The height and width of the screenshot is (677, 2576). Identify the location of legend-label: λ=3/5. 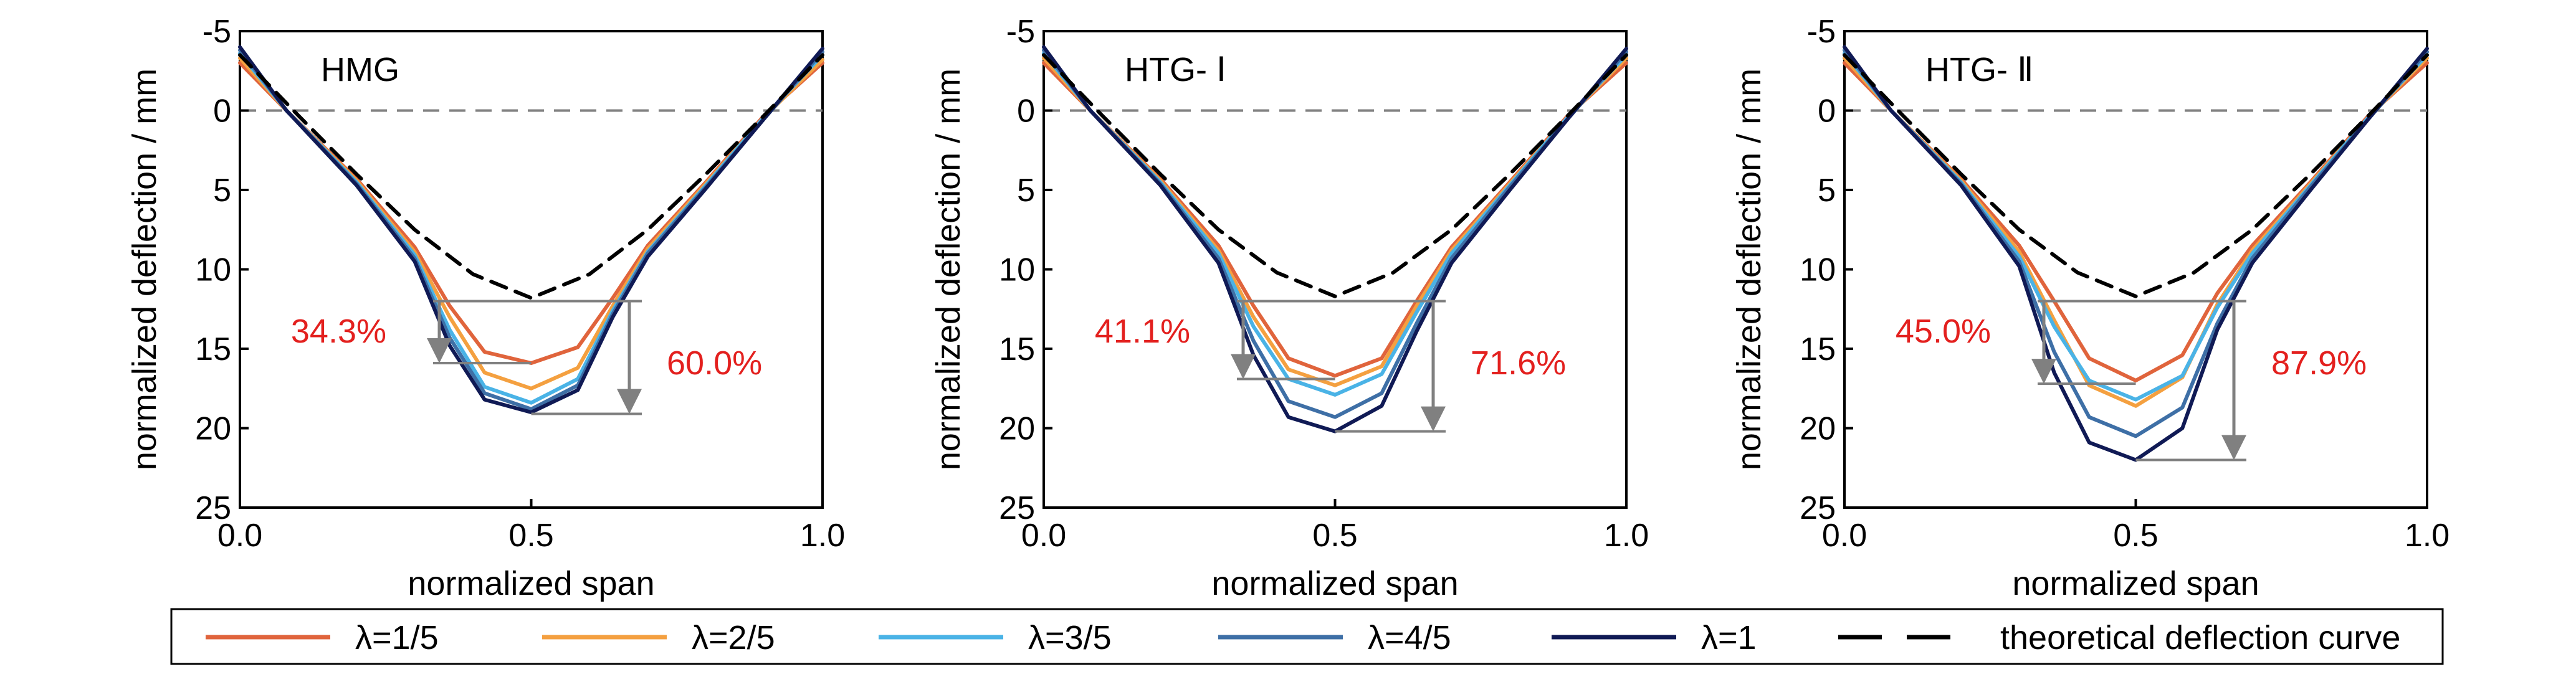
(1070, 637).